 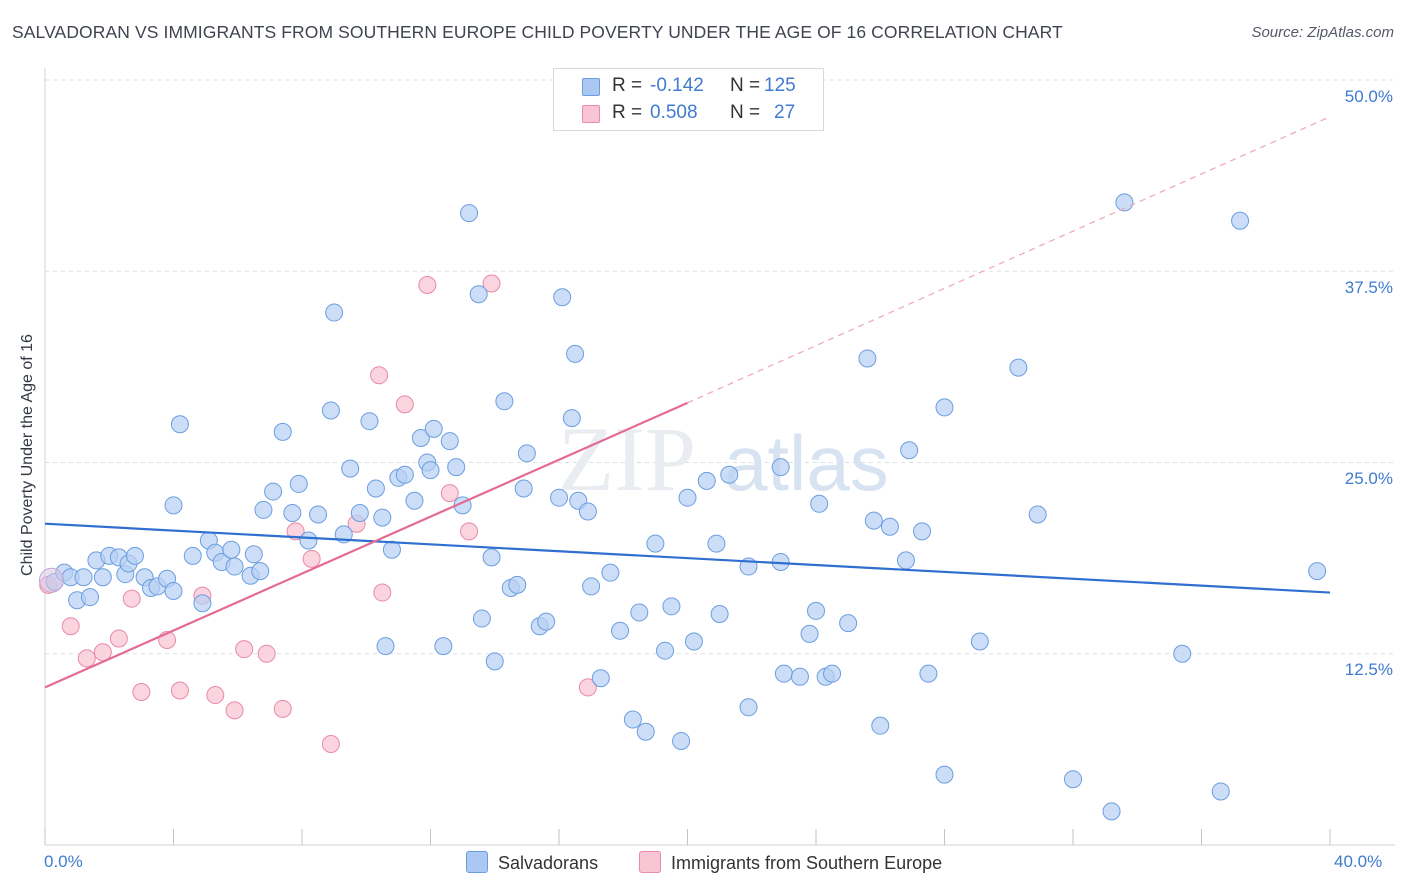 I want to click on source-credit: Source: ZipAtlas.com, so click(x=1322, y=32).